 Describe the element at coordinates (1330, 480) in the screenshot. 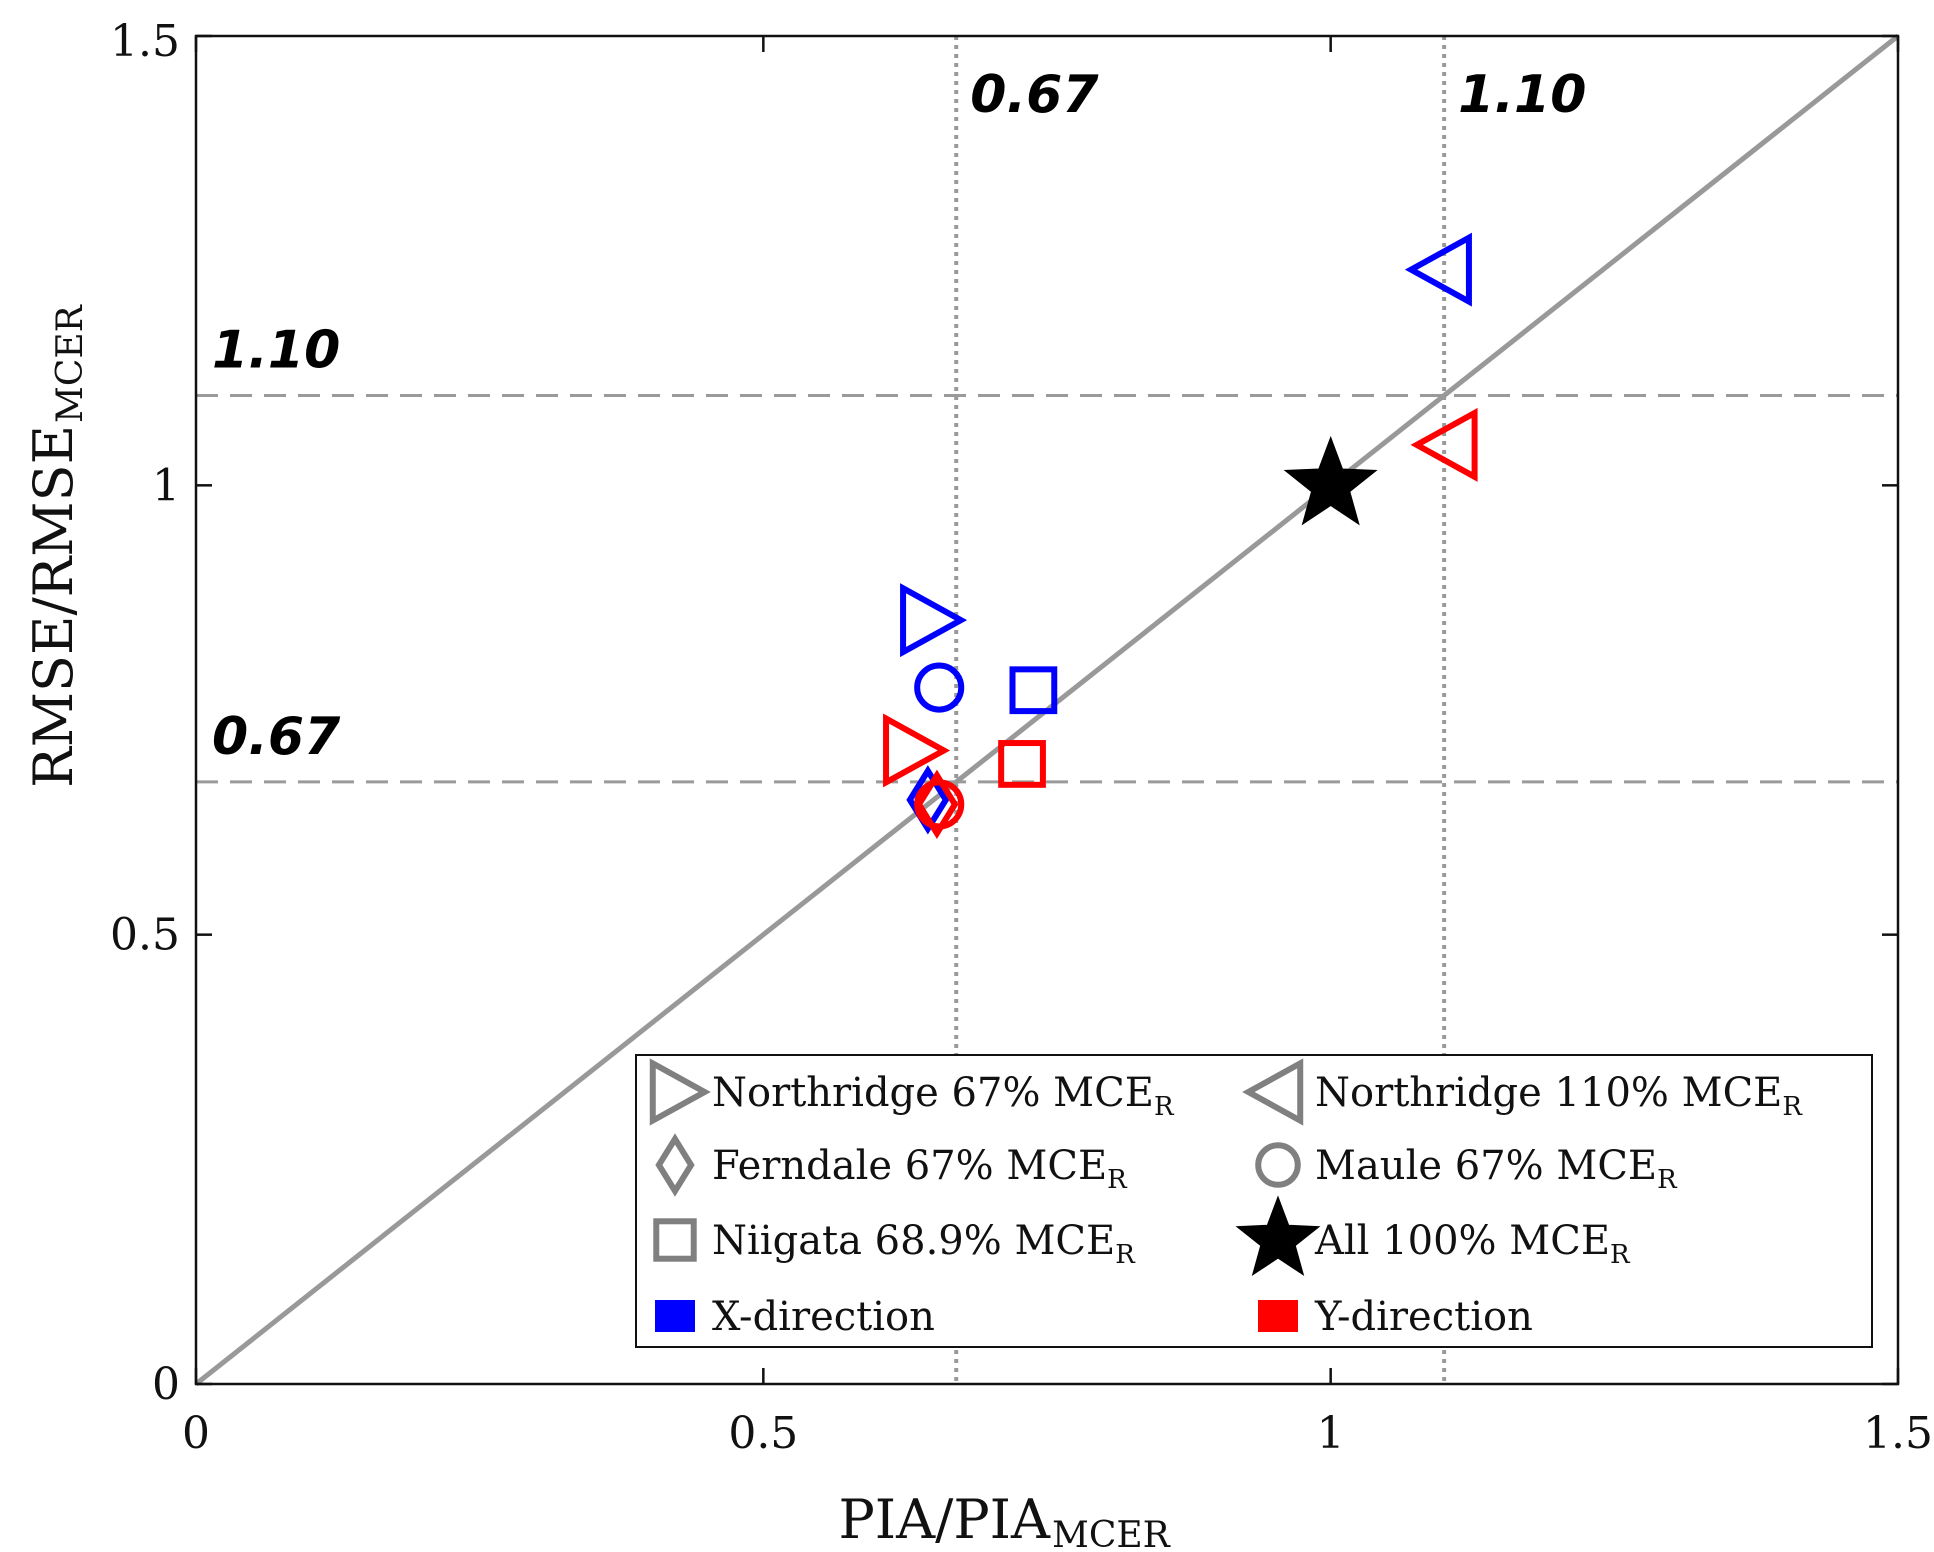

I see `data-point-star-all` at that location.